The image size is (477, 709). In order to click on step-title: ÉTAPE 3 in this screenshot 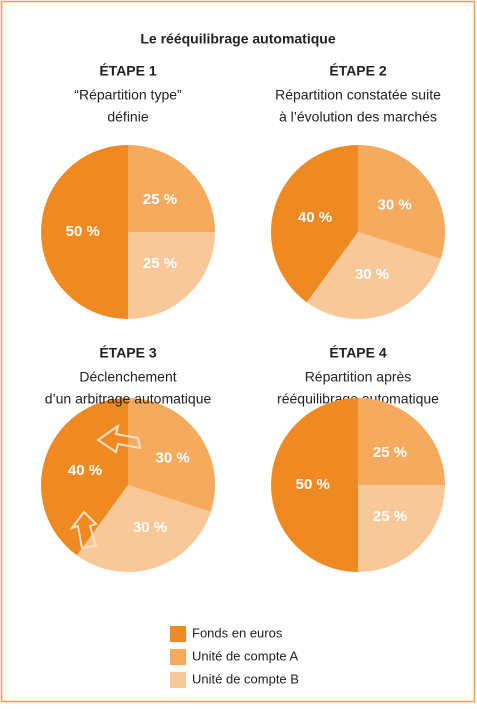, I will do `click(128, 353)`.